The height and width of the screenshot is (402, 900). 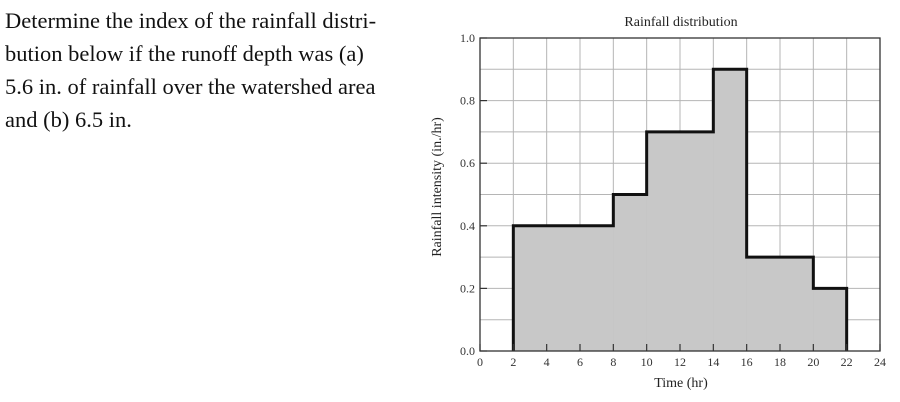 What do you see at coordinates (681, 383) in the screenshot?
I see `x-axis-title: Time (hr)` at bounding box center [681, 383].